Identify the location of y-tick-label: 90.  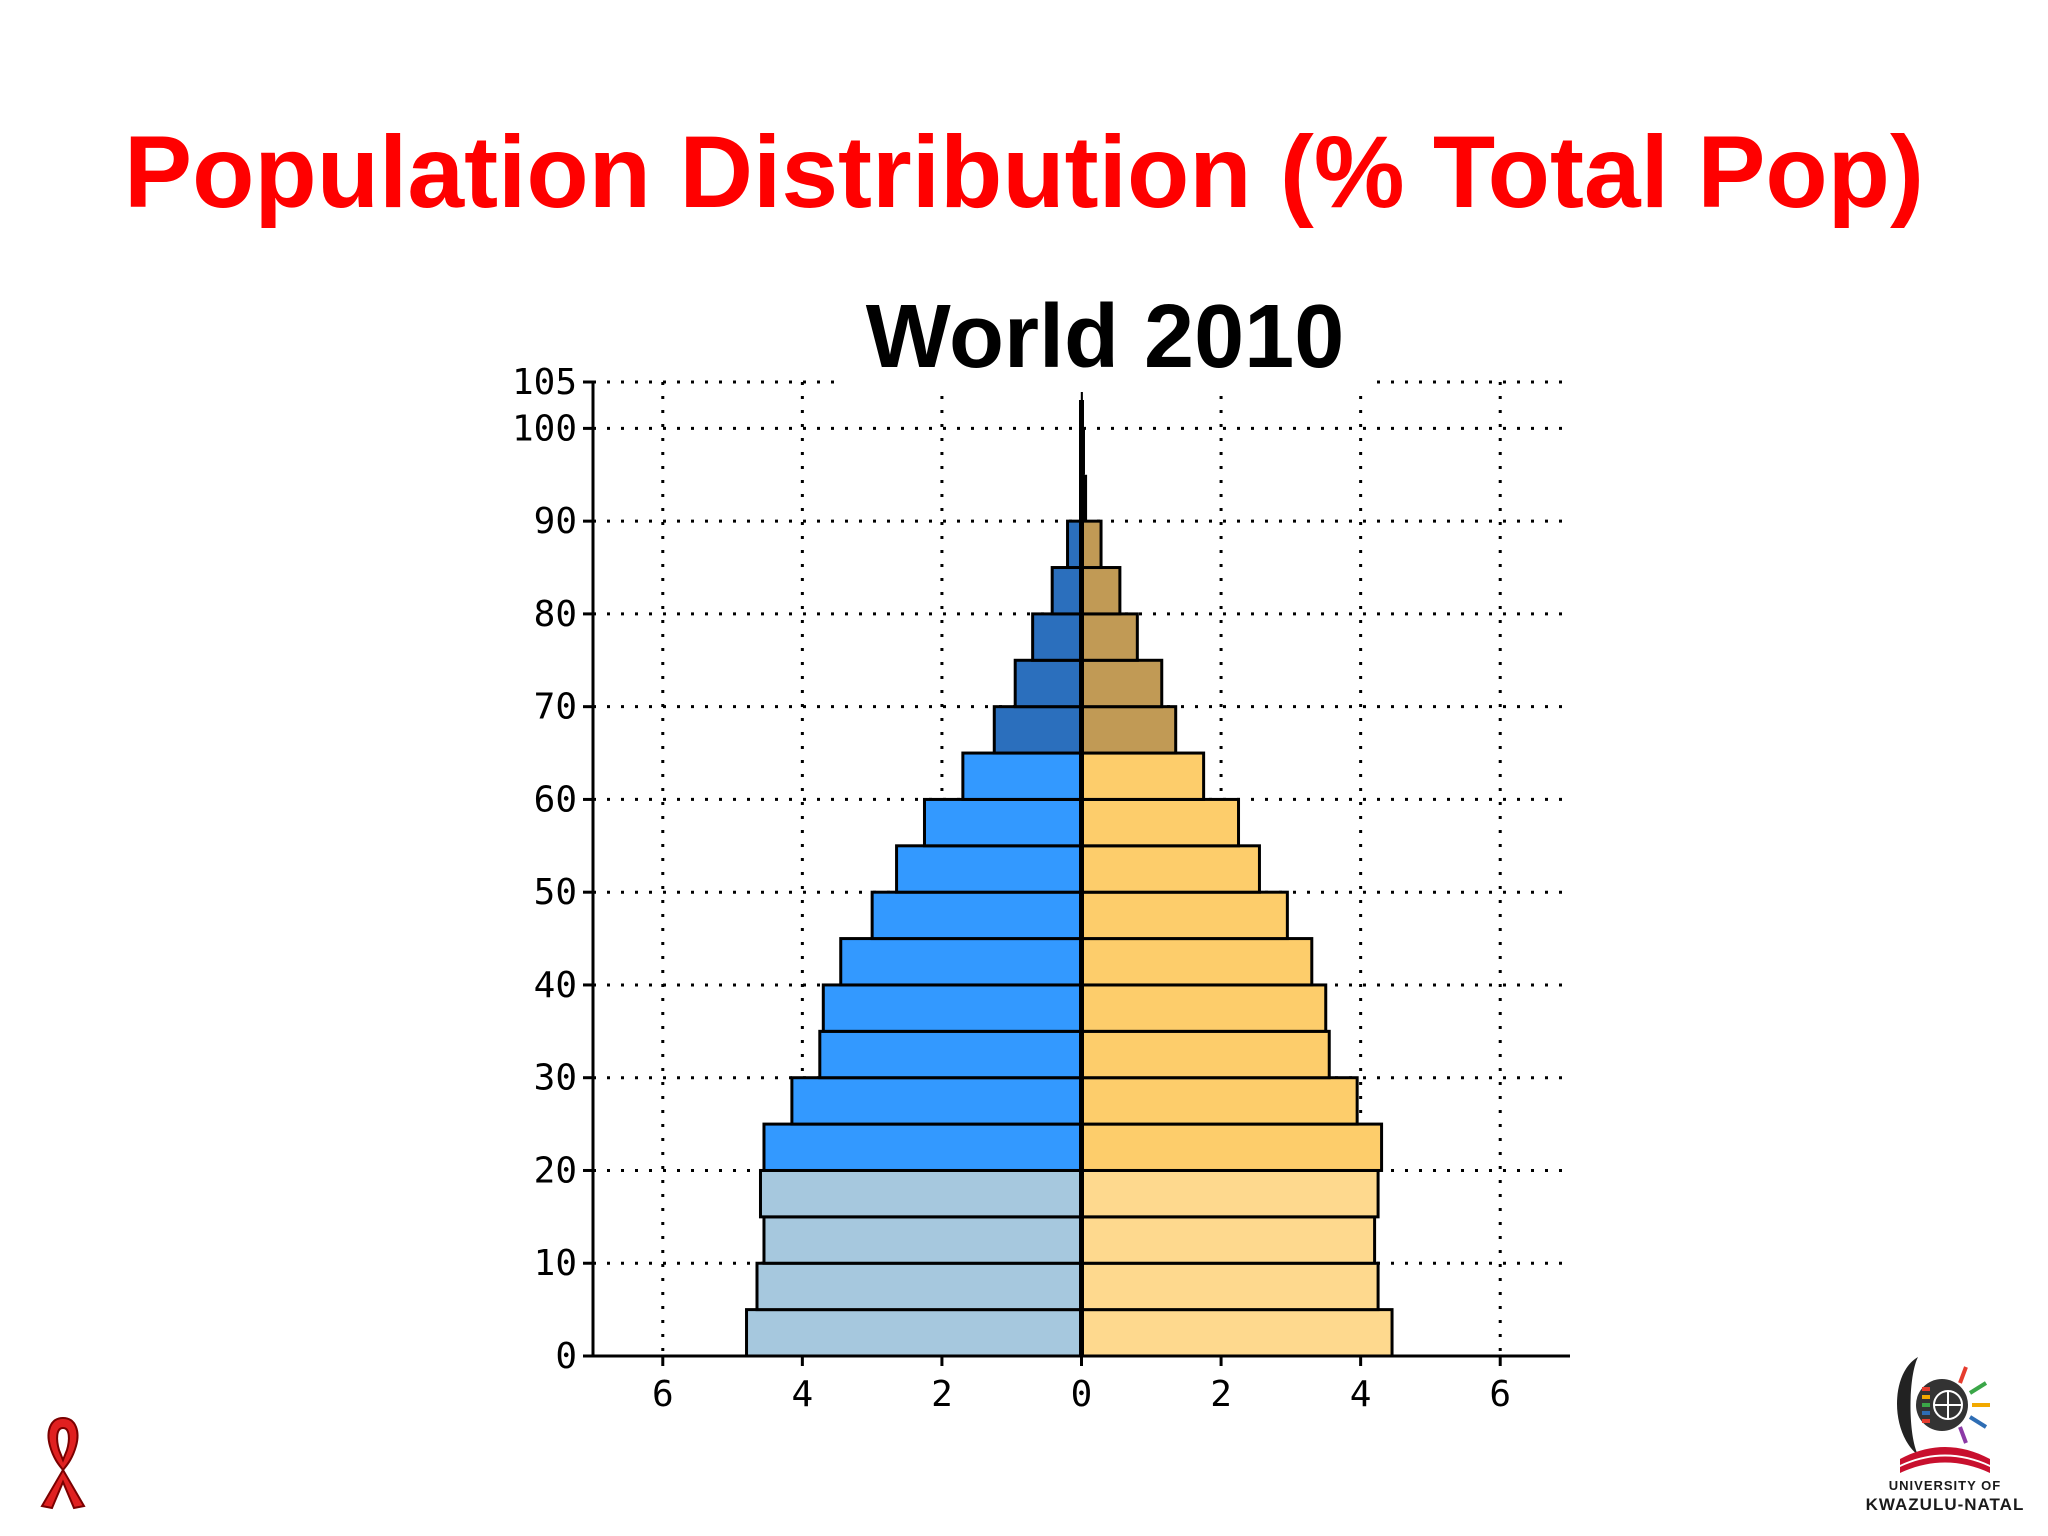
(555, 521).